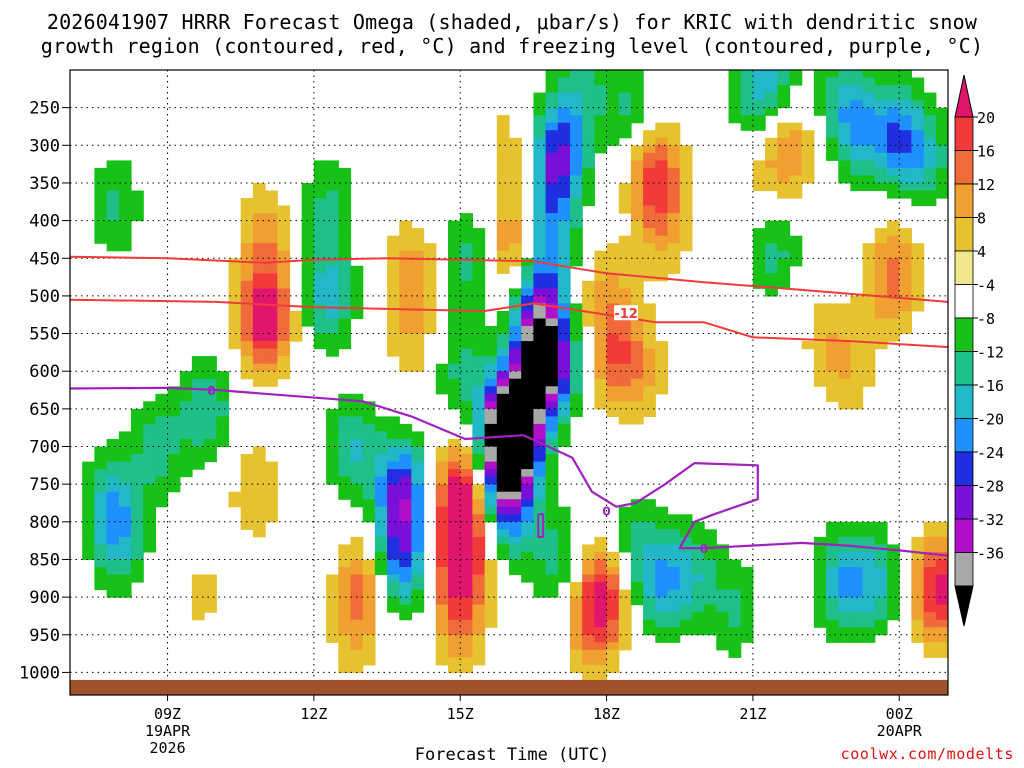 Image resolution: width=1024 pixels, height=768 pixels. Describe the element at coordinates (167, 714) in the screenshot. I see `x-tick-label: 09Z` at that location.